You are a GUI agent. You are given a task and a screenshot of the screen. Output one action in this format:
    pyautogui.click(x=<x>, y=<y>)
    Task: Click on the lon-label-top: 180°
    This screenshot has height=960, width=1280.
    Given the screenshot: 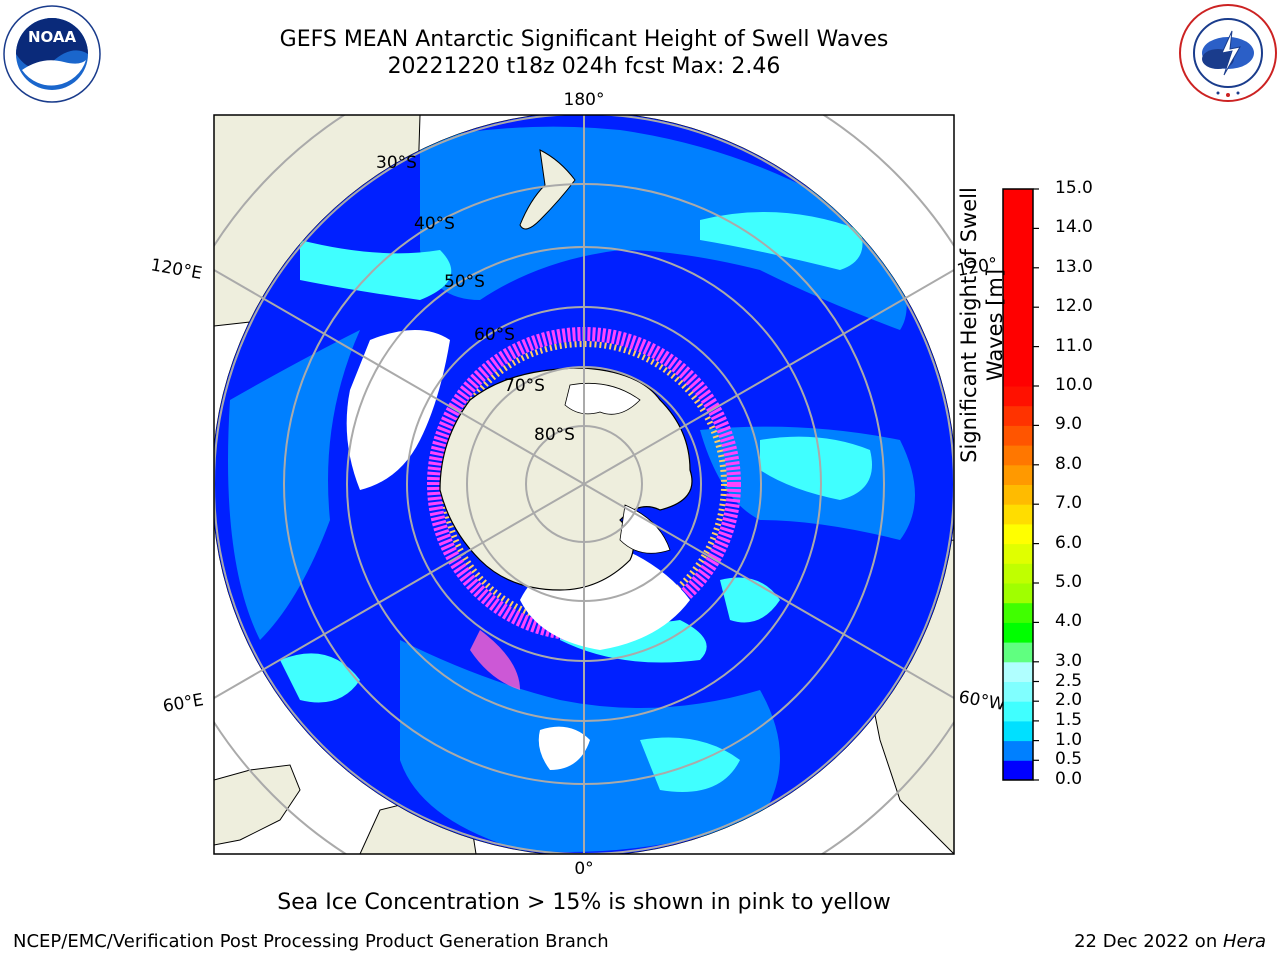 What is the action you would take?
    pyautogui.click(x=584, y=100)
    